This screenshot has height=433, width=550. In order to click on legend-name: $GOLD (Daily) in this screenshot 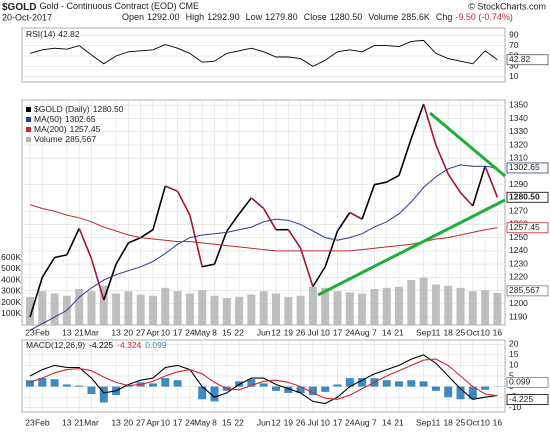, I will do `click(62, 109)`.